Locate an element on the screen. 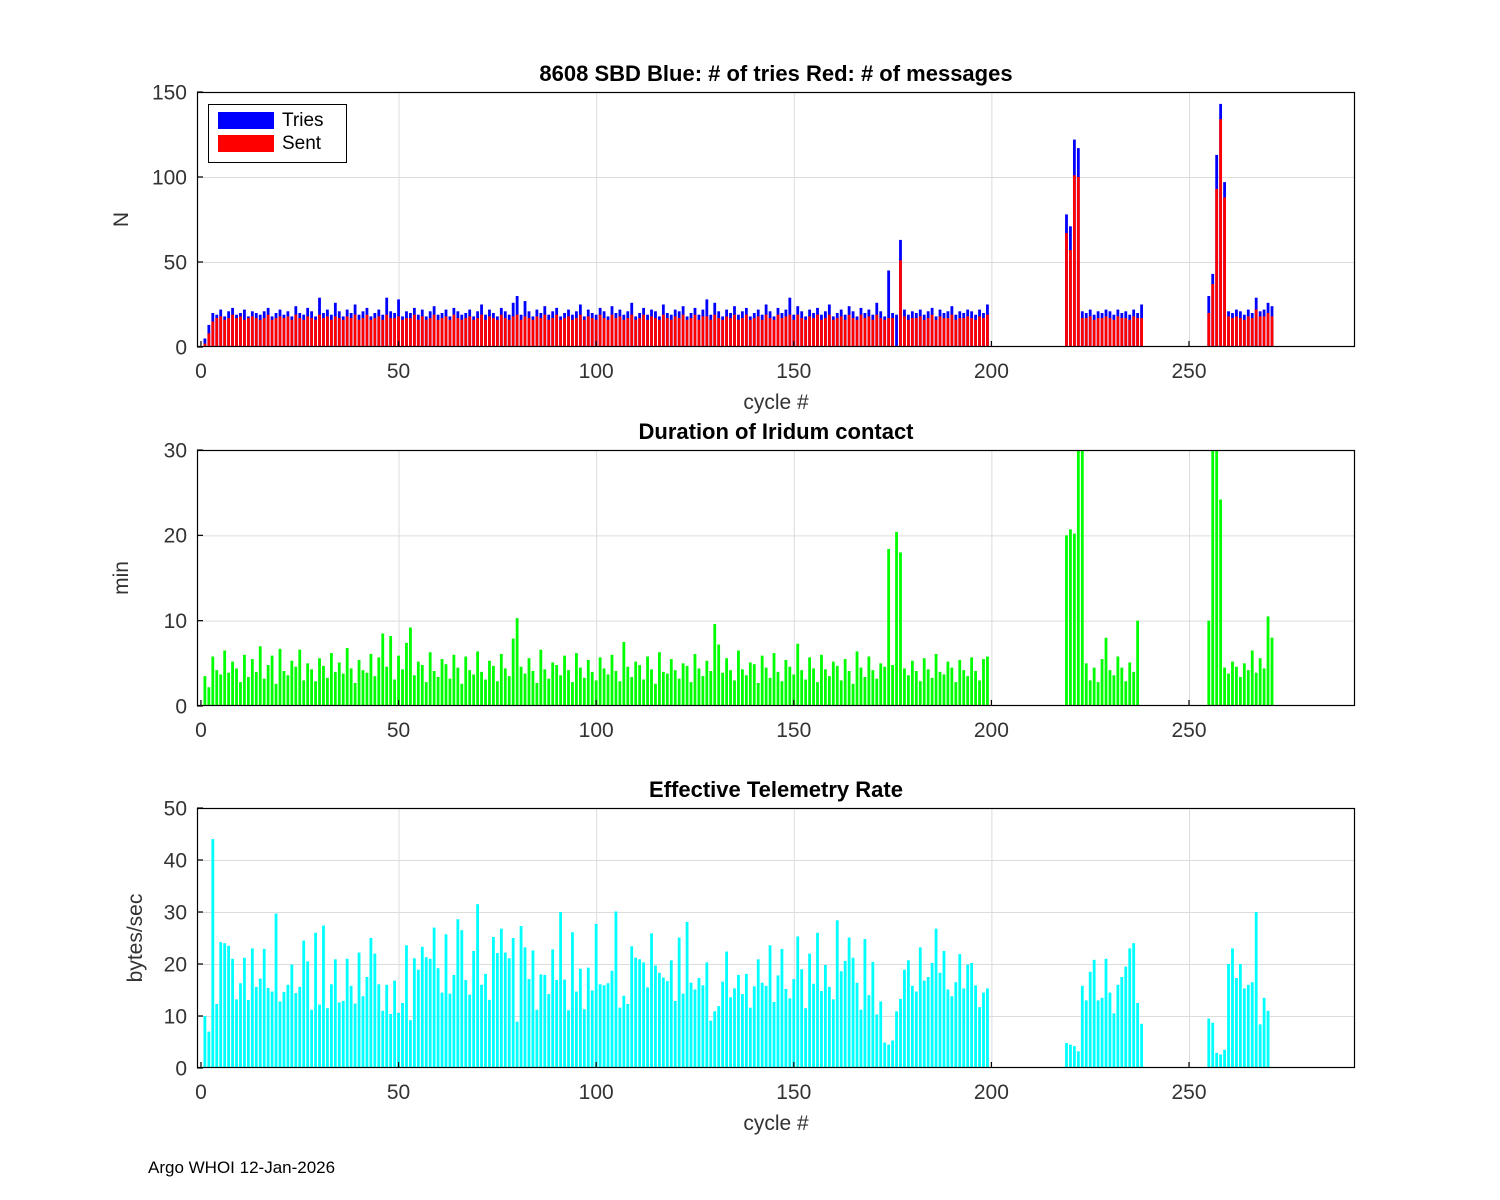 The width and height of the screenshot is (1500, 1200). legend-swatch-sent is located at coordinates (246, 143).